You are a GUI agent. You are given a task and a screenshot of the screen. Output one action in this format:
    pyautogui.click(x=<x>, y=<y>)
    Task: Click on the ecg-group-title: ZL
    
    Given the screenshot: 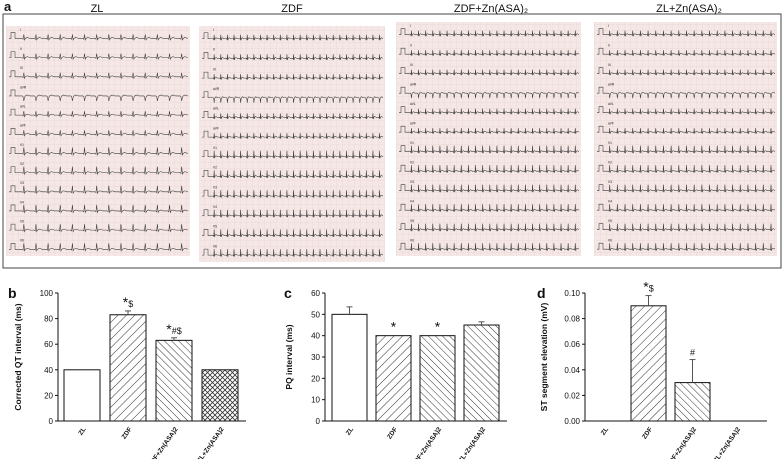 What is the action you would take?
    pyautogui.click(x=97, y=9)
    